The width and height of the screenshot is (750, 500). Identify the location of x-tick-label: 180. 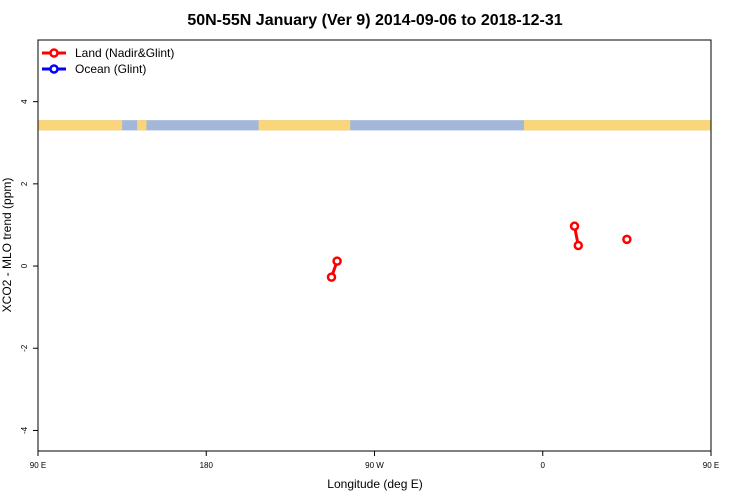
(207, 465).